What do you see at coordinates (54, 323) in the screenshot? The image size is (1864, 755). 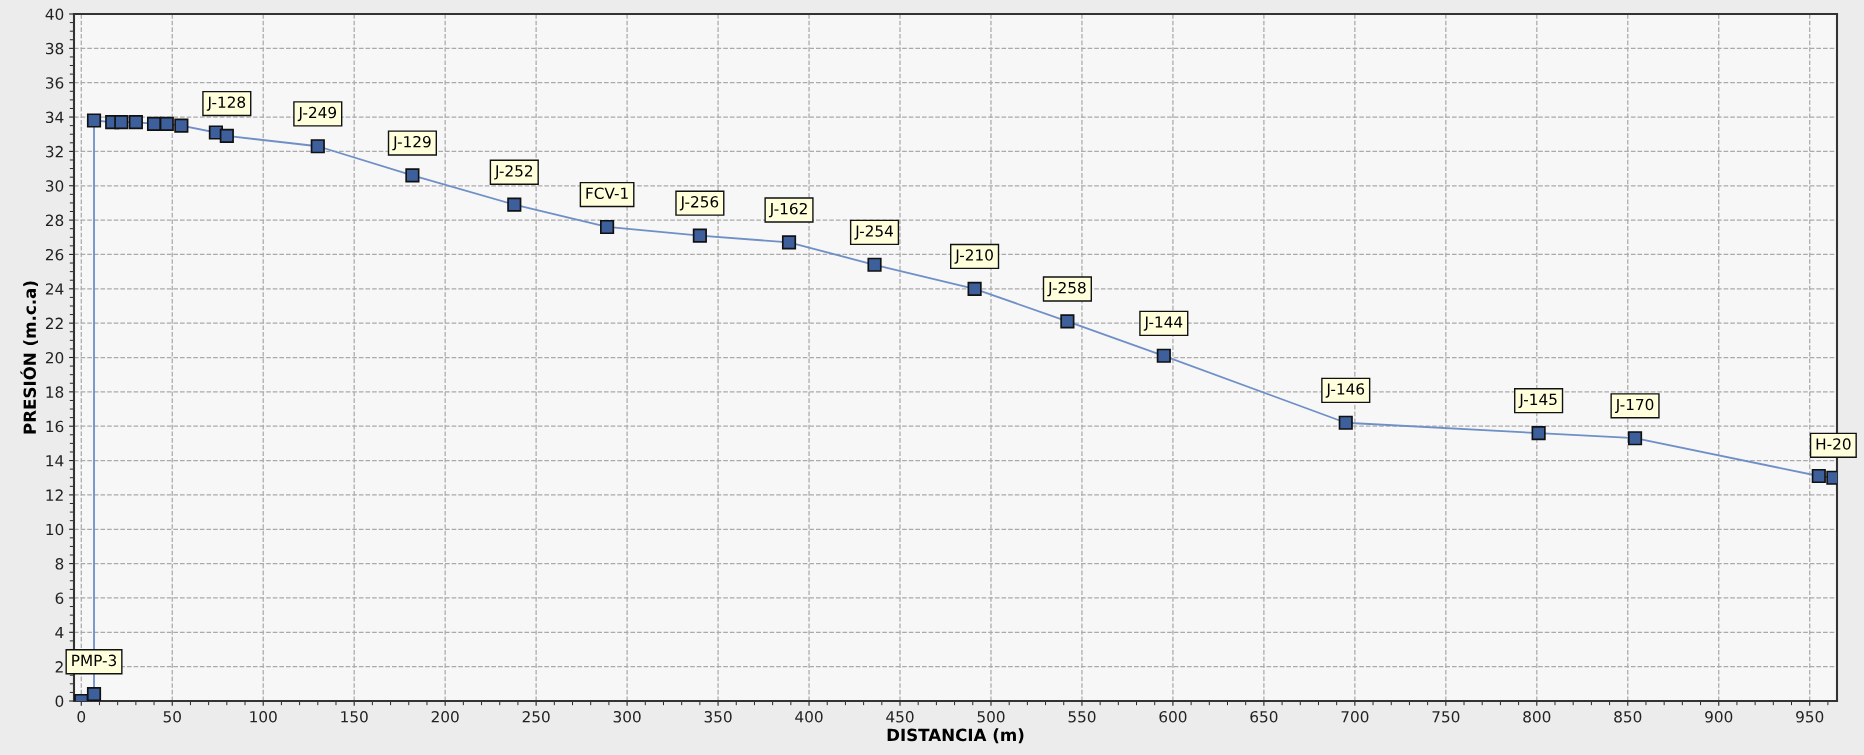 I see `y-tick-label: 22` at bounding box center [54, 323].